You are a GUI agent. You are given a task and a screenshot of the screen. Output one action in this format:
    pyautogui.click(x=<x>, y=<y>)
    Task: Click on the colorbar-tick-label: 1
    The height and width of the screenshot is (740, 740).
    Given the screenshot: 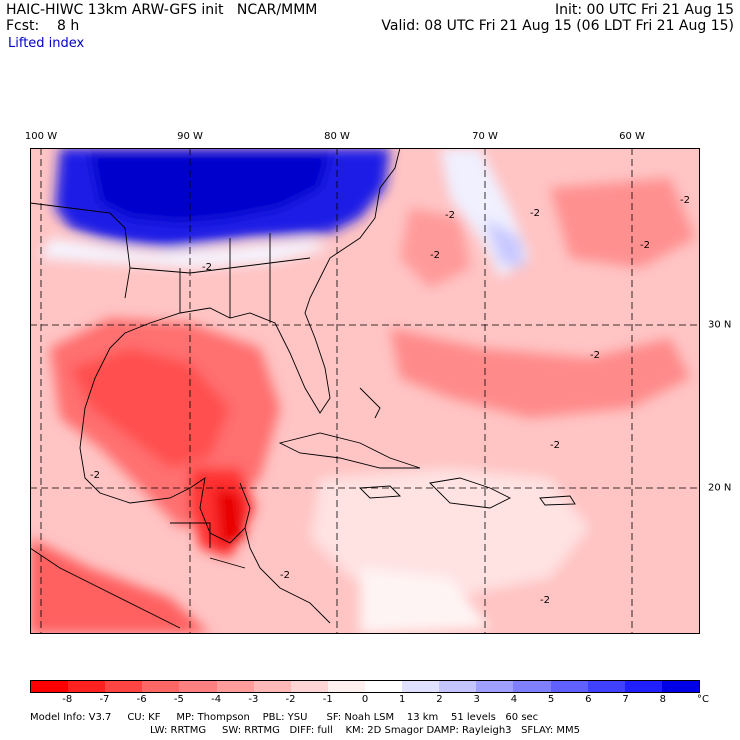 What is the action you would take?
    pyautogui.click(x=402, y=699)
    